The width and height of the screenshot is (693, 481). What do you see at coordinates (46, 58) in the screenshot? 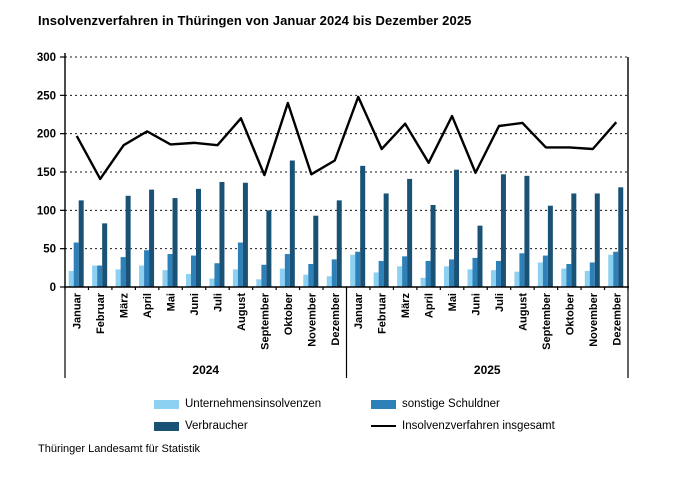
I see `y-tick-label-300: 300` at bounding box center [46, 58].